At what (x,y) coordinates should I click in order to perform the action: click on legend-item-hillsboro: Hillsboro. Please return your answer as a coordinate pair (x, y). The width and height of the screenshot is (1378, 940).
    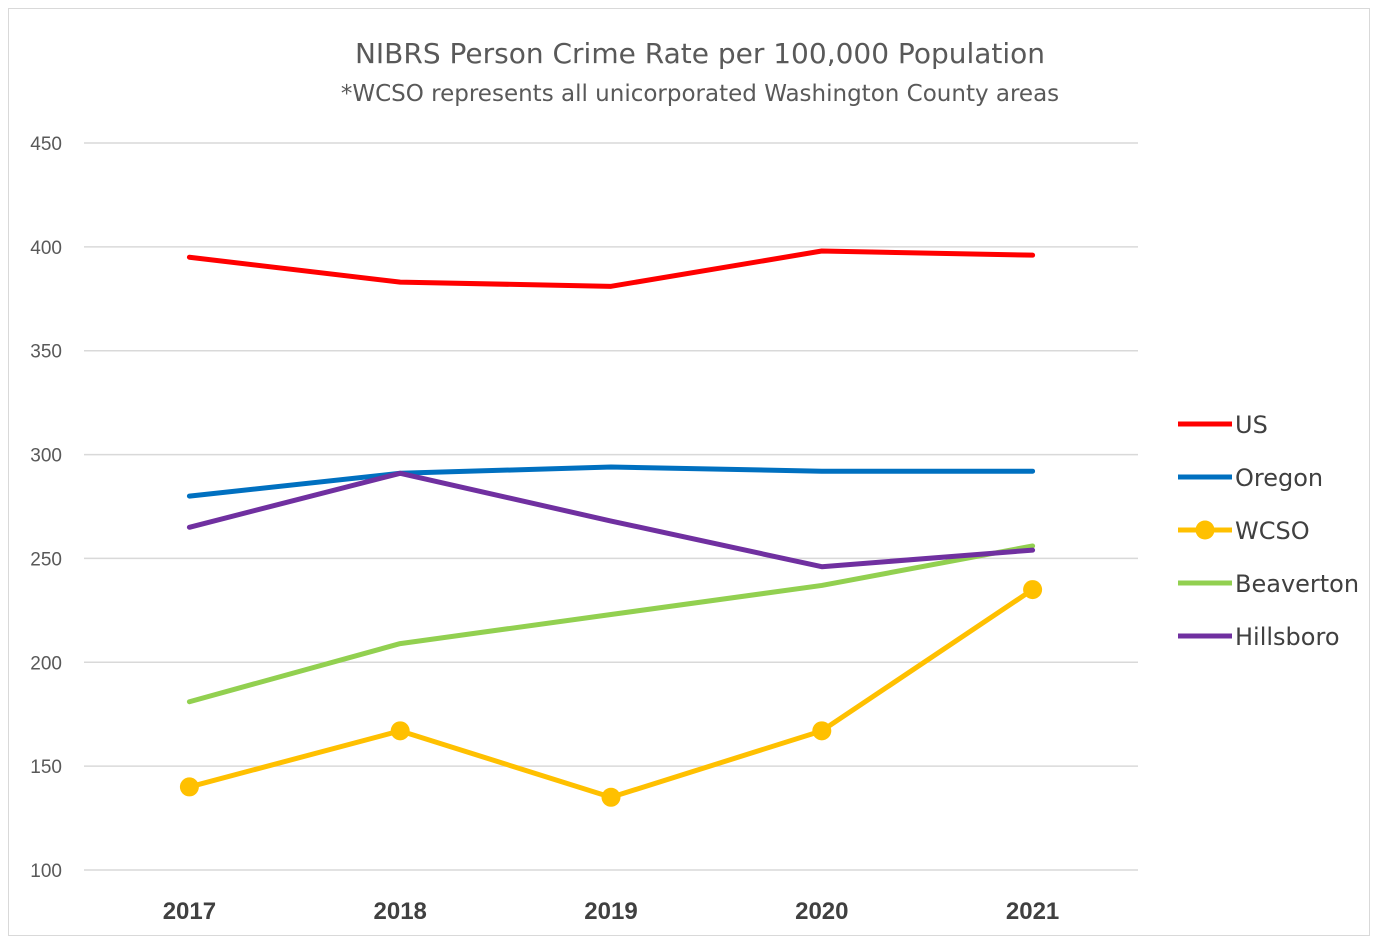
    Looking at the image, I should click on (1259, 637).